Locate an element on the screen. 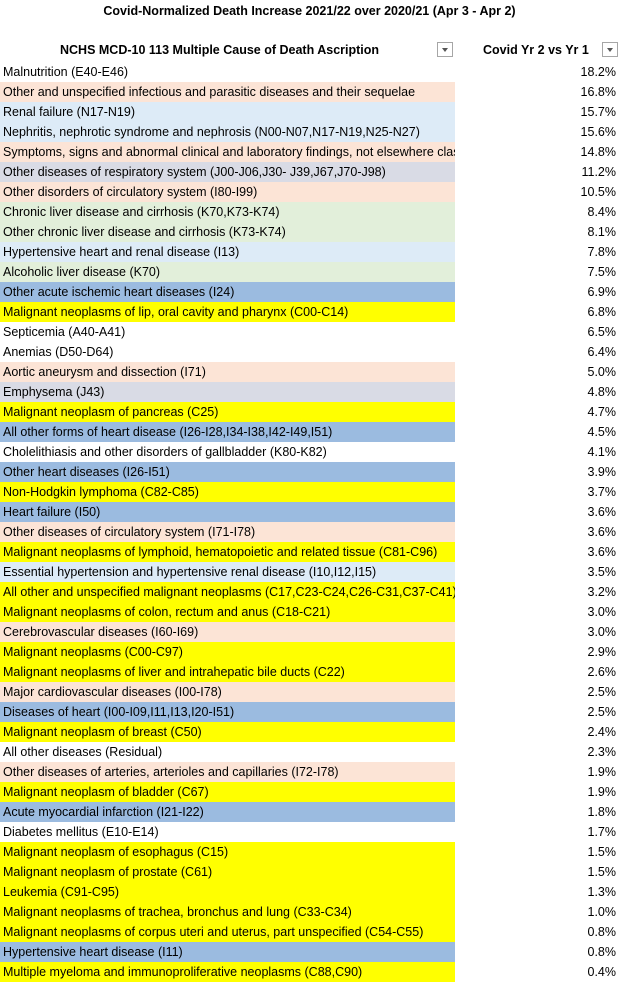  cause-cell: Acute myocardial infarction (I21-I22) is located at coordinates (227, 812).